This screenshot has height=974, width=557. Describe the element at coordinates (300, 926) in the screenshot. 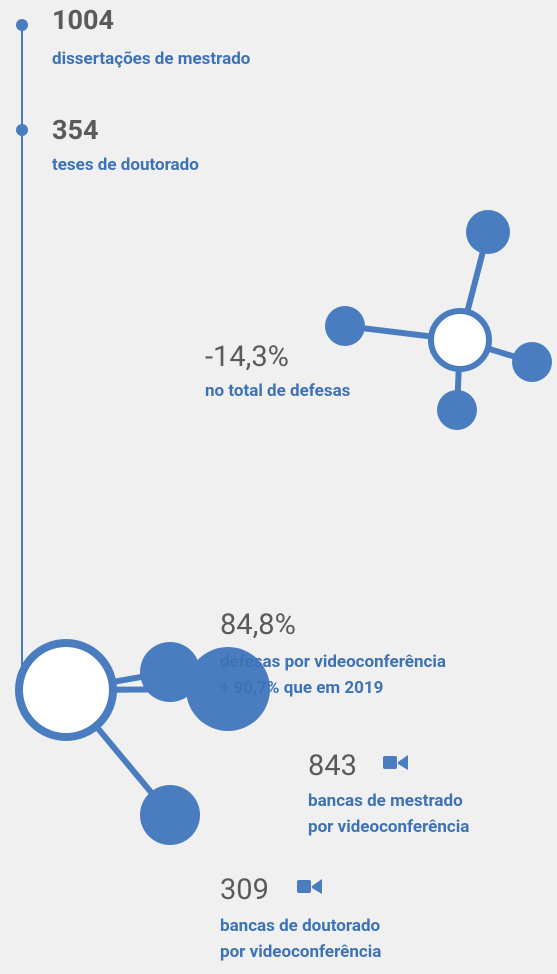

I see `stat-label: bancas de doutorado` at that location.